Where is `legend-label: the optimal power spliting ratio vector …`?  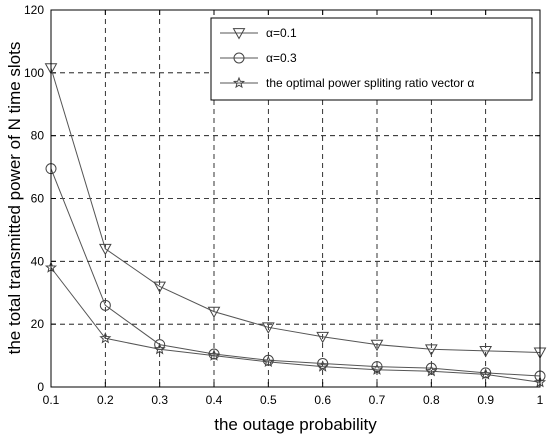 legend-label: the optimal power spliting ratio vector … is located at coordinates (370, 83).